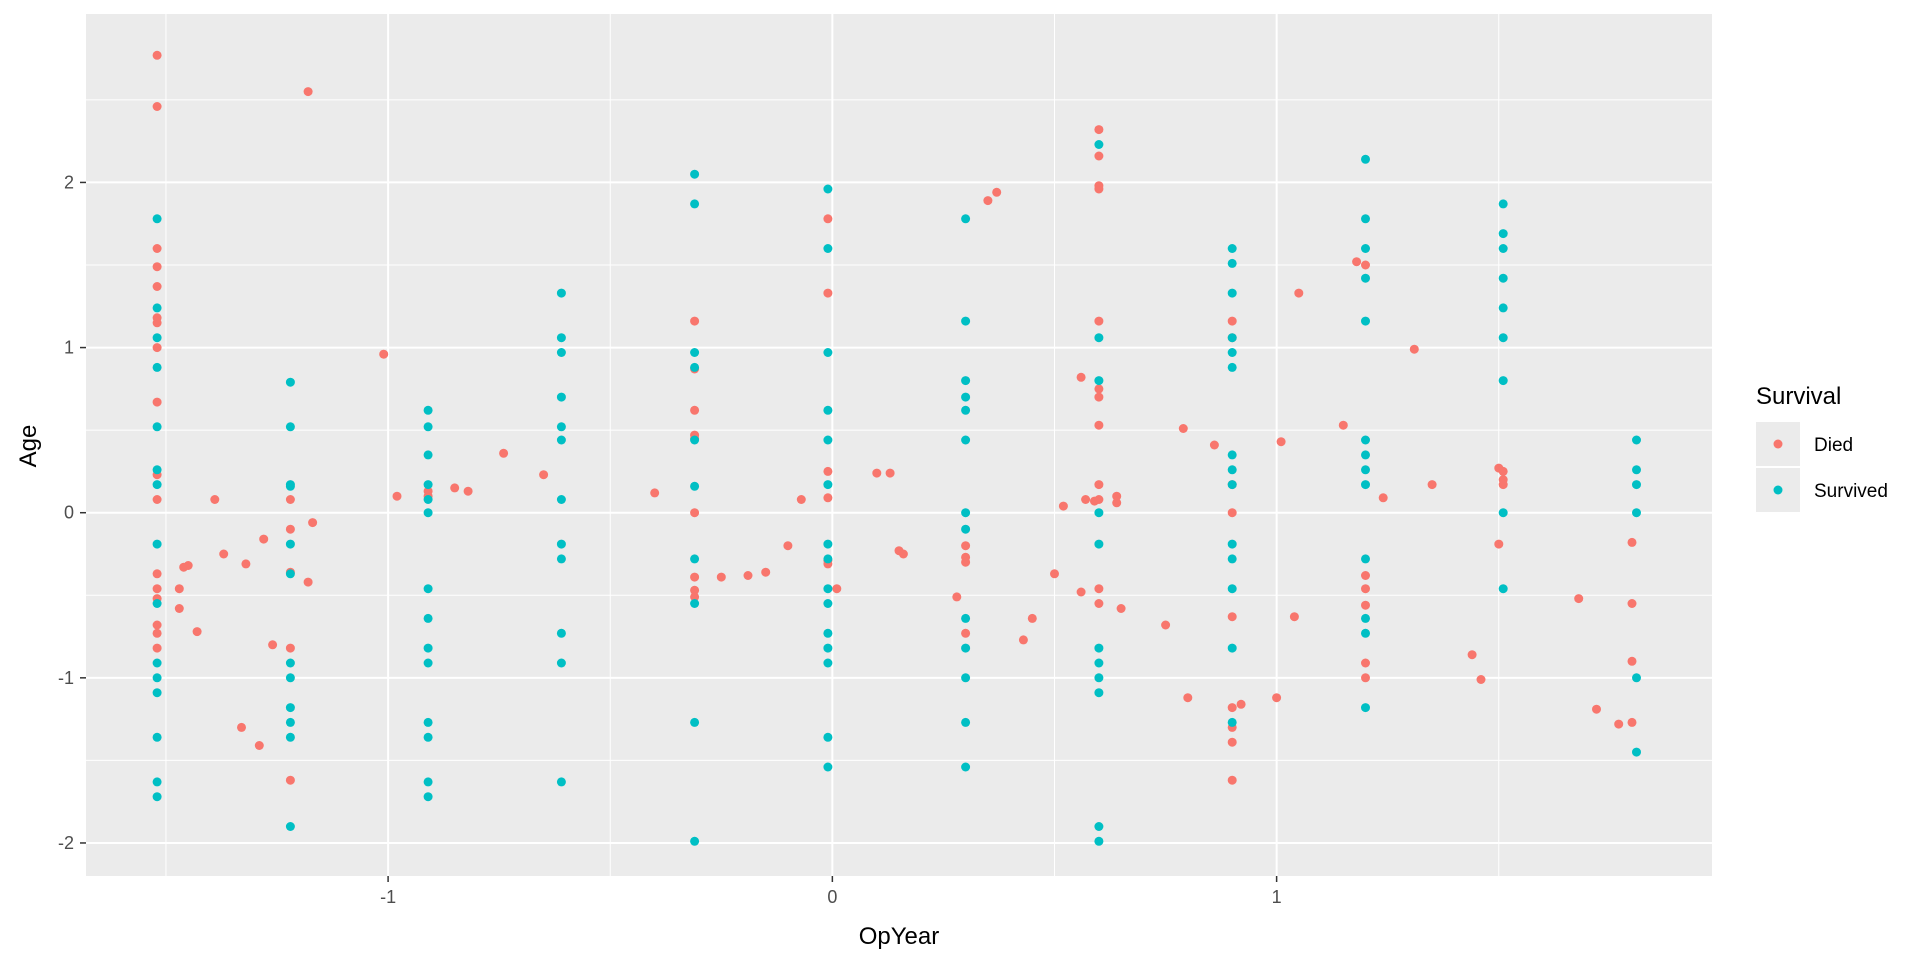 The width and height of the screenshot is (1920, 960). I want to click on y-axis-title: Age, so click(28, 446).